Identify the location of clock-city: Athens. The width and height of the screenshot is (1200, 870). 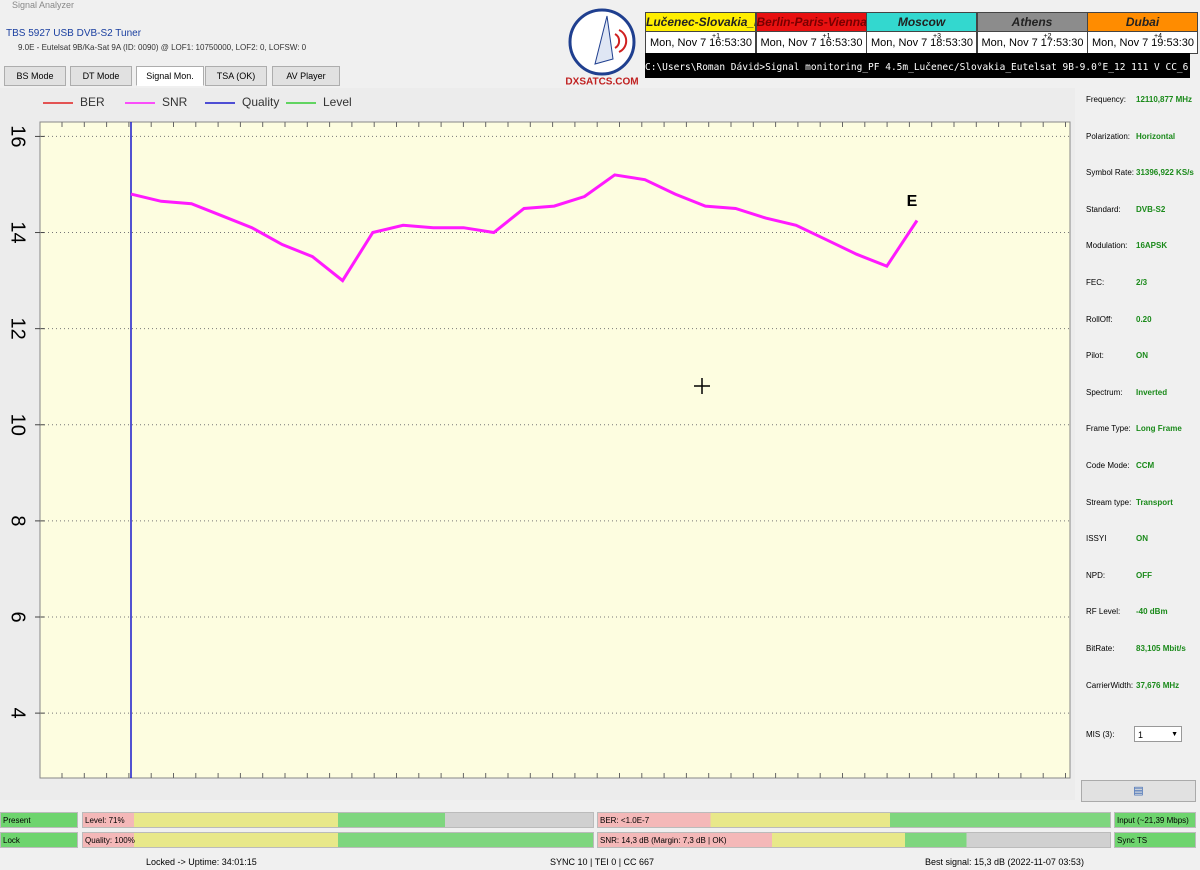
(1032, 22).